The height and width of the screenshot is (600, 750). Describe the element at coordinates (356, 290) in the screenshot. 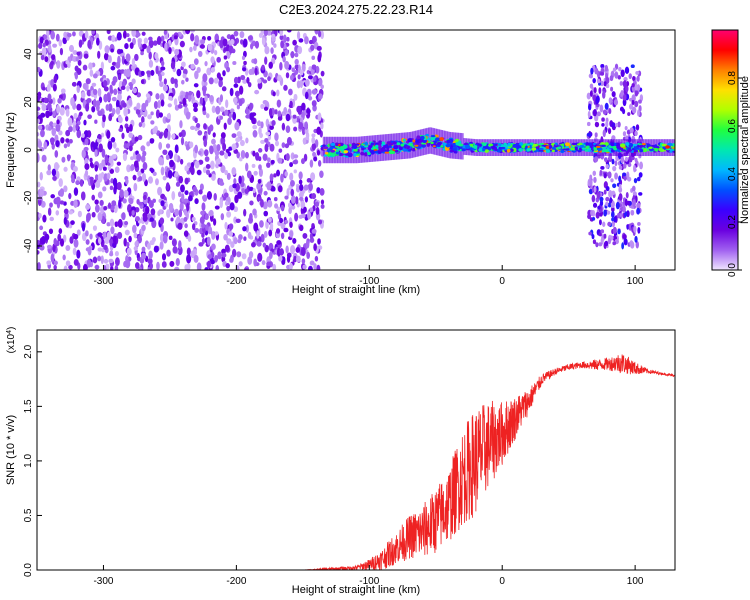

I see `spectrogram-x-label: Height of straight line (km)` at that location.